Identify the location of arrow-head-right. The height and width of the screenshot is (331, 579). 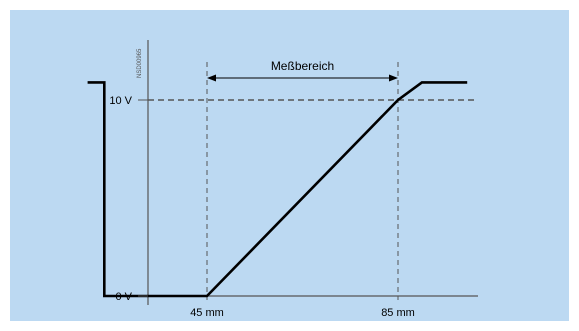
(393, 78).